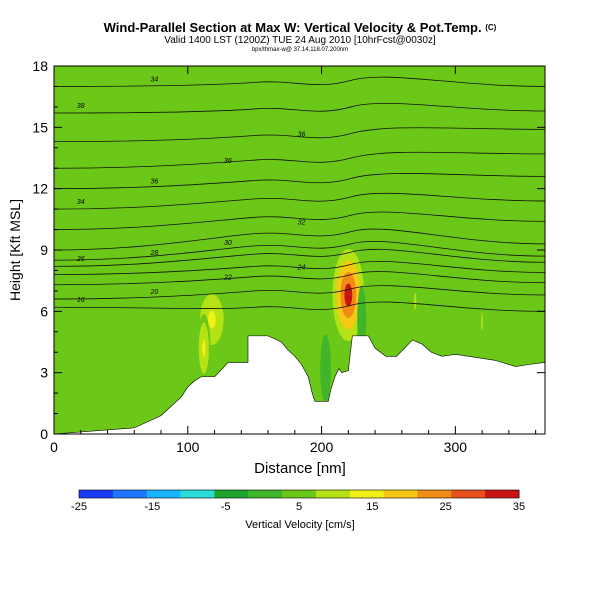  What do you see at coordinates (54, 447) in the screenshot?
I see `x-tick-label: 0` at bounding box center [54, 447].